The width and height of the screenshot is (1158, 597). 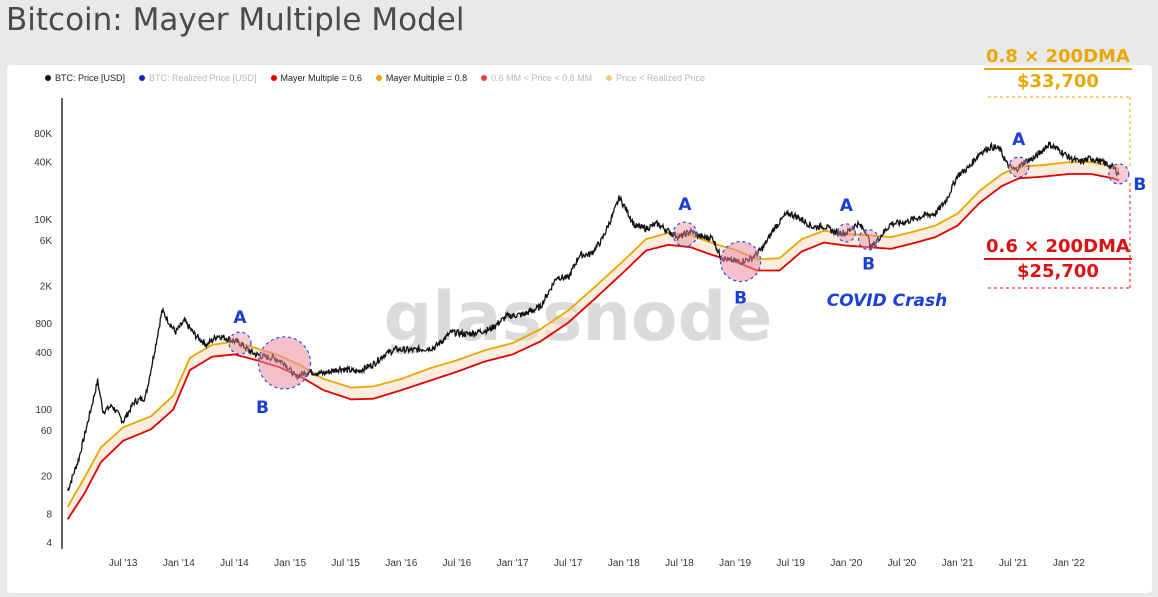 I want to click on y-tick-label: 10K, so click(x=43, y=220).